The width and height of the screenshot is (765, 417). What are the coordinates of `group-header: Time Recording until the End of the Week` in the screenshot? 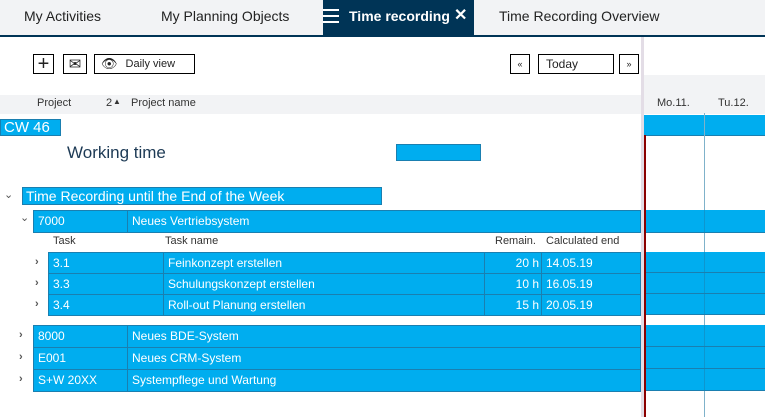 It's located at (202, 196).